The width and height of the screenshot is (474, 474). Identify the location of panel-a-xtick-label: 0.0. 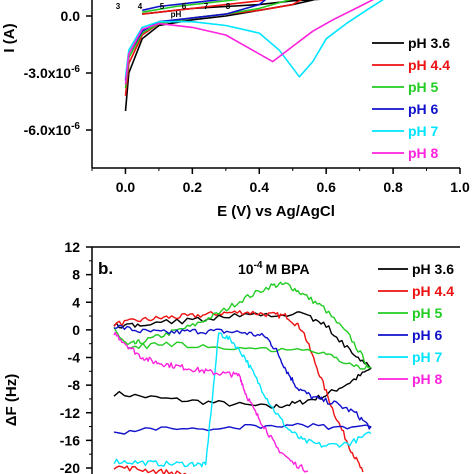
(126, 187).